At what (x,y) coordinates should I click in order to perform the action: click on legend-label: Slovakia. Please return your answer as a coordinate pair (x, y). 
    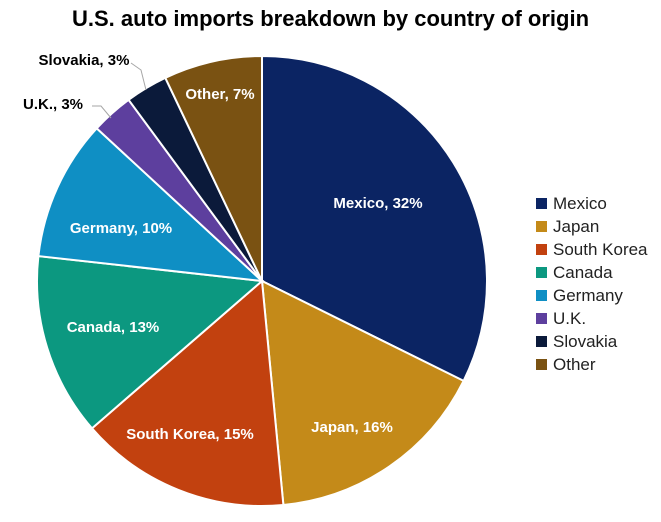
    Looking at the image, I should click on (585, 341).